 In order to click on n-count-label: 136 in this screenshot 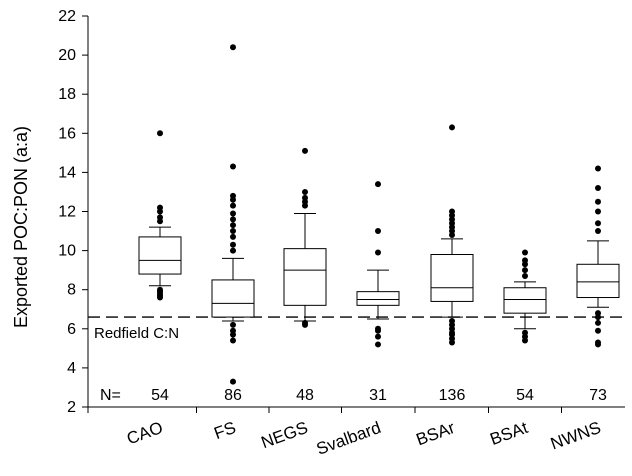, I will do `click(452, 395)`.